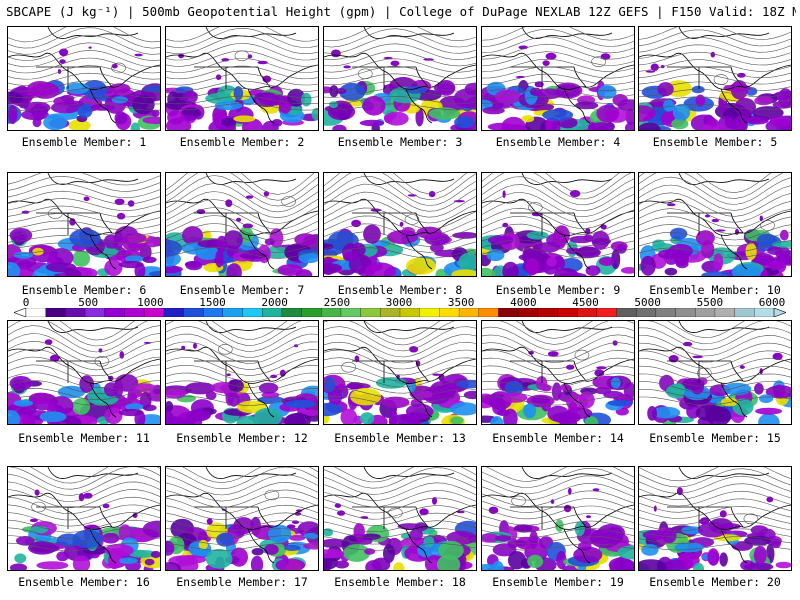  What do you see at coordinates (400, 142) in the screenshot?
I see `ensemble-member-label: Ensemble Member: 3` at bounding box center [400, 142].